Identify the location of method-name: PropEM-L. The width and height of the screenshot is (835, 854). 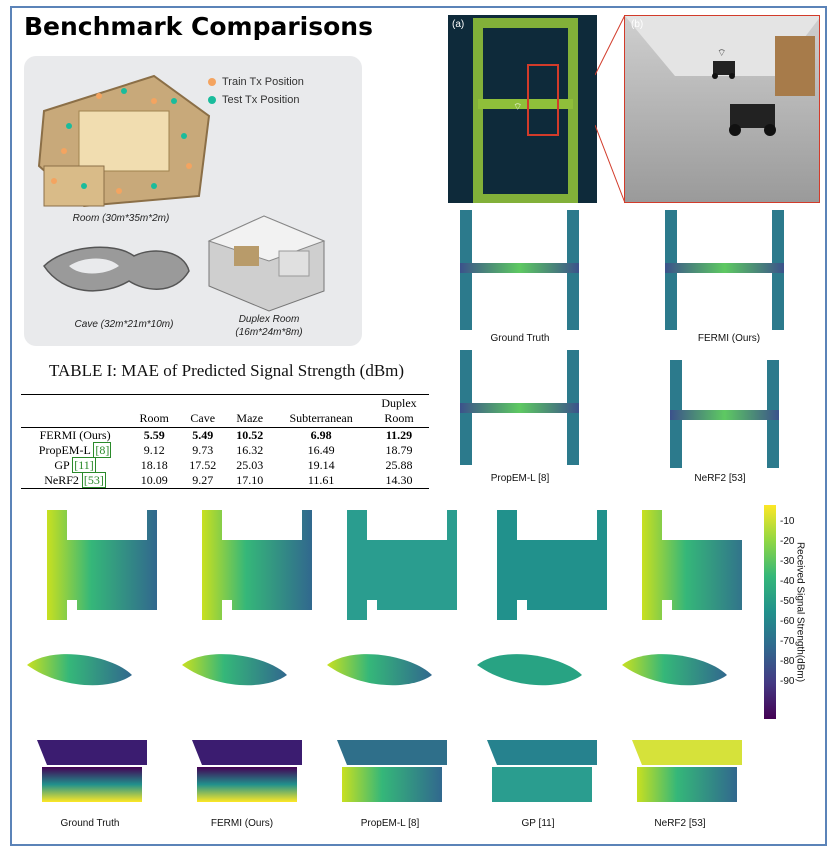
(64, 450).